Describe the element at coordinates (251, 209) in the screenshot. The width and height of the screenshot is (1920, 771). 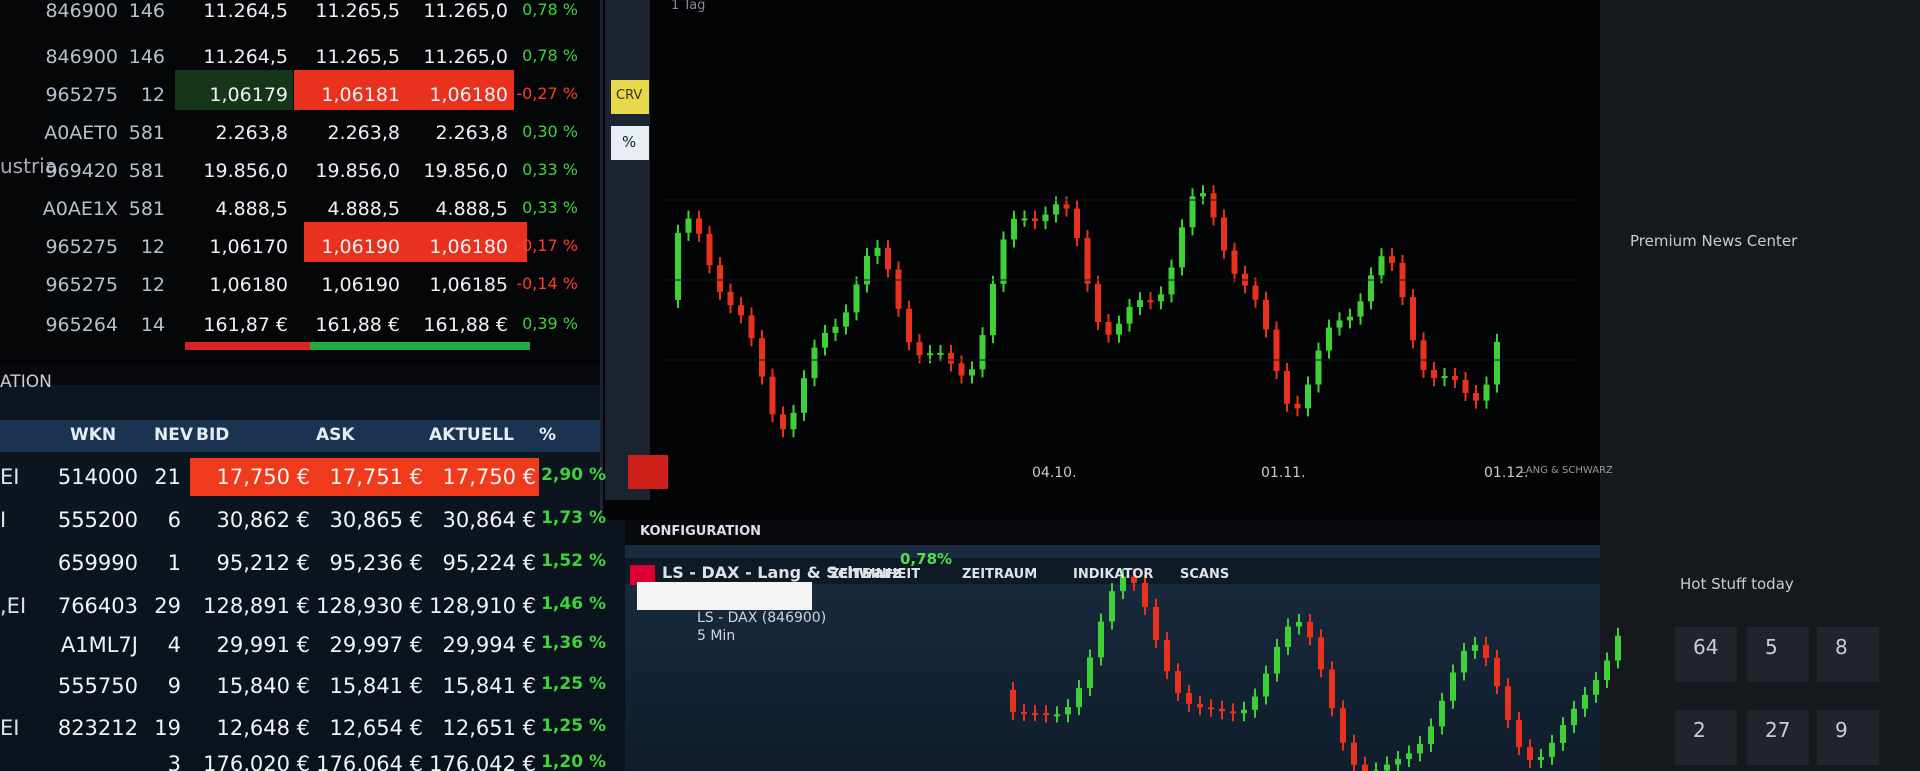
I see `table-cell: 4.888,5` at that location.